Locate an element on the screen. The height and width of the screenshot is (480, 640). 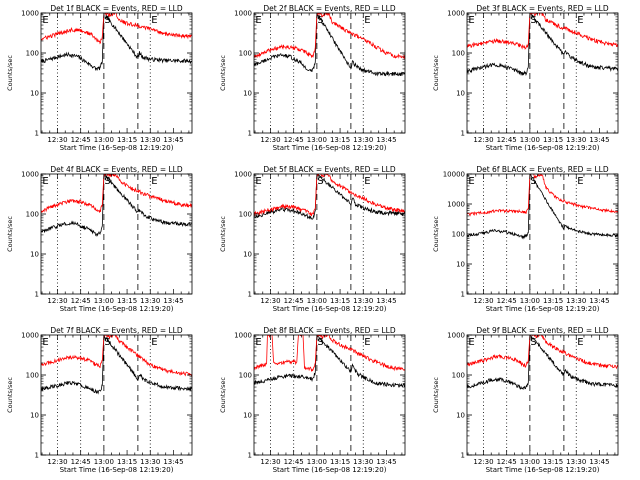
chart-title: Det 6f BLACK = Events, RED = LLD is located at coordinates (542, 169).